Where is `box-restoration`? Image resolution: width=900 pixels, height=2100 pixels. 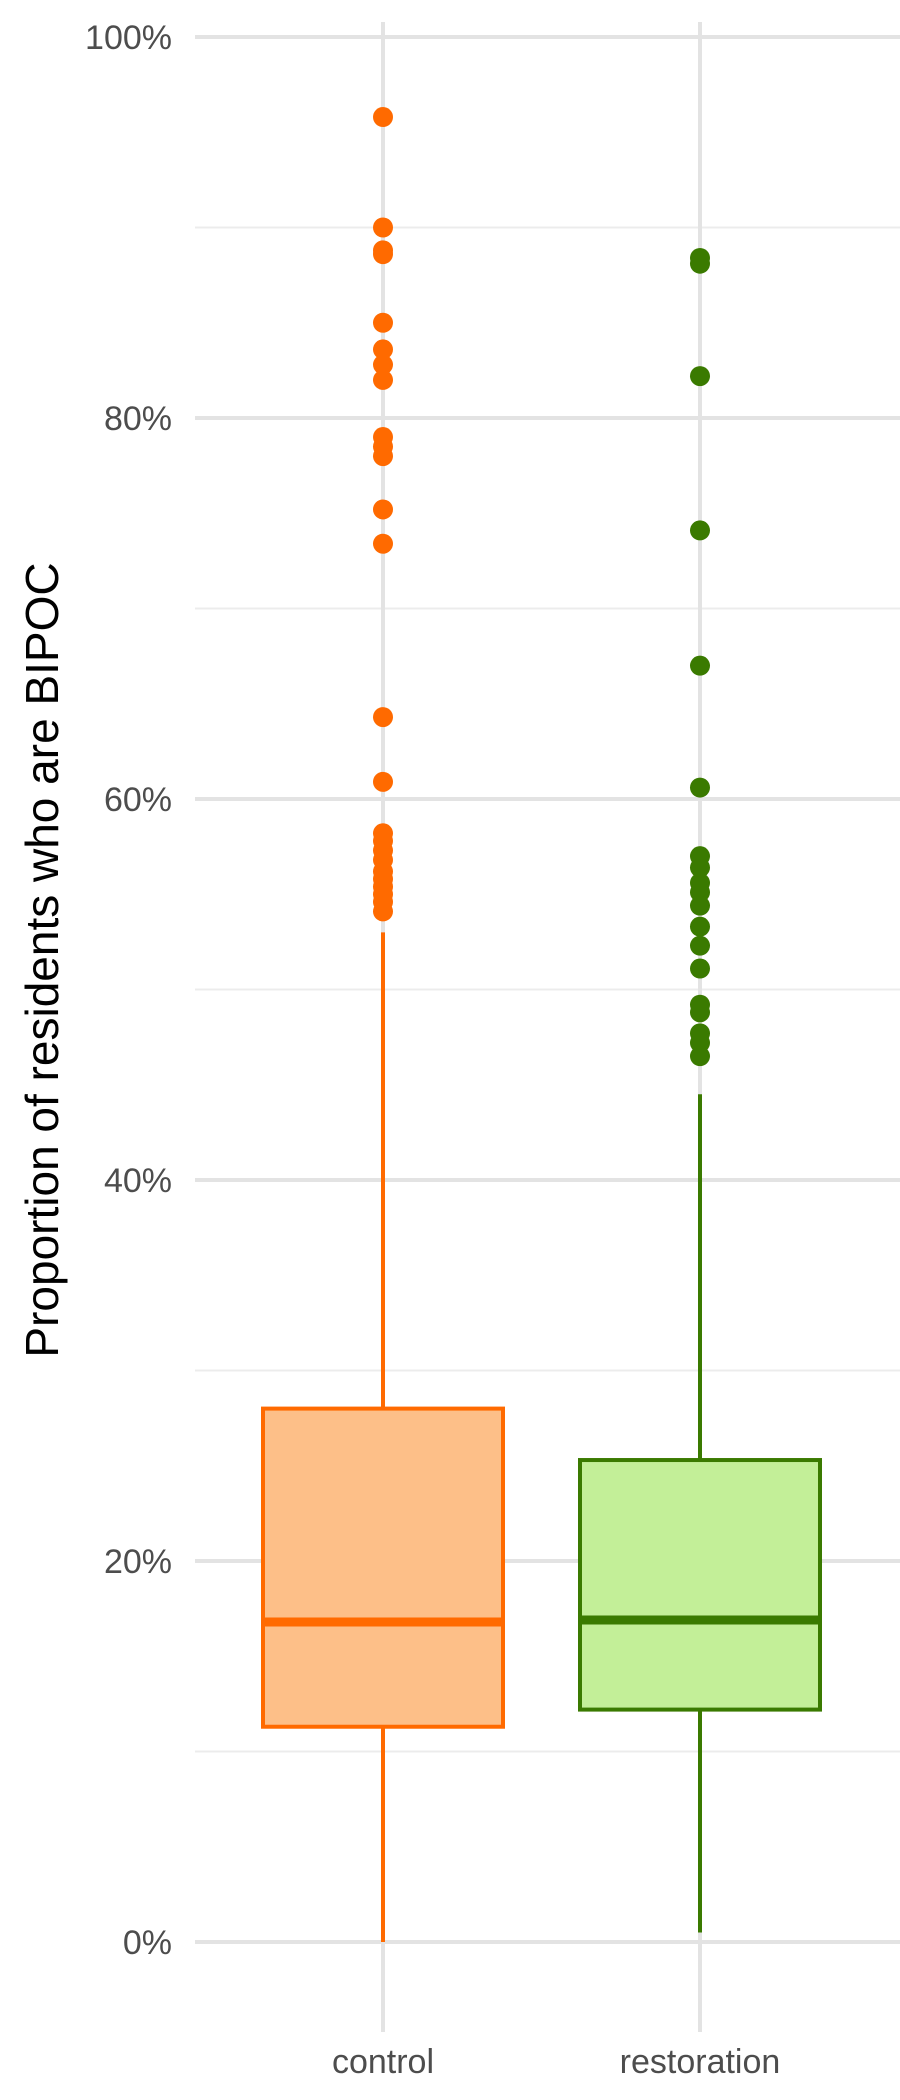 box-restoration is located at coordinates (700, 1513).